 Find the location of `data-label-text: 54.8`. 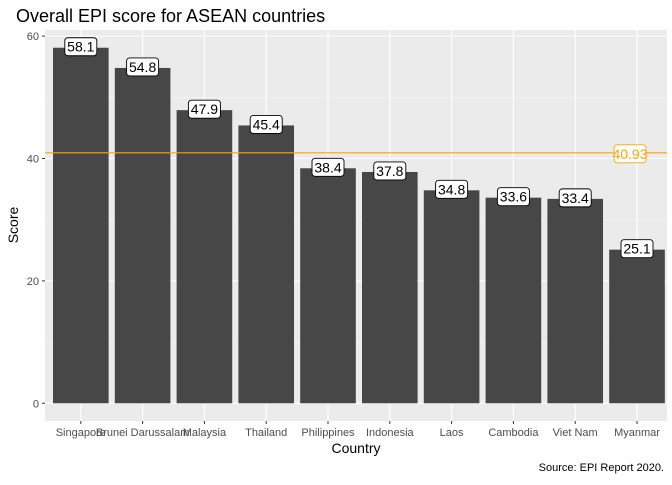

data-label-text: 54.8 is located at coordinates (142, 67).